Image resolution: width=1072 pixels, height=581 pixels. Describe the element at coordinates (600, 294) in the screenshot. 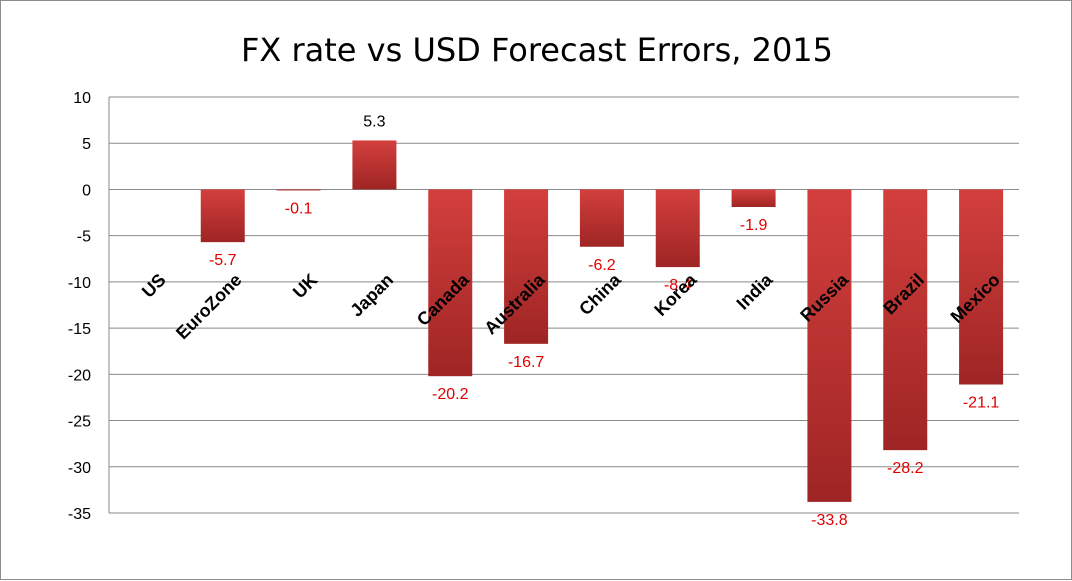

I see `x-tick-label: China` at that location.